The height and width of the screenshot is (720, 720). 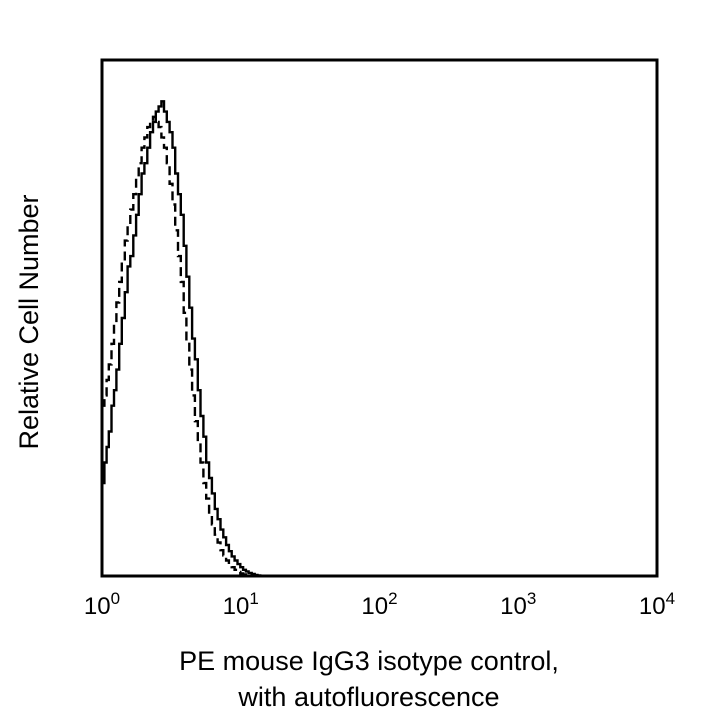 What do you see at coordinates (369, 661) in the screenshot?
I see `x-axis-title-line-1: PE mouse IgG3 isotype control,` at bounding box center [369, 661].